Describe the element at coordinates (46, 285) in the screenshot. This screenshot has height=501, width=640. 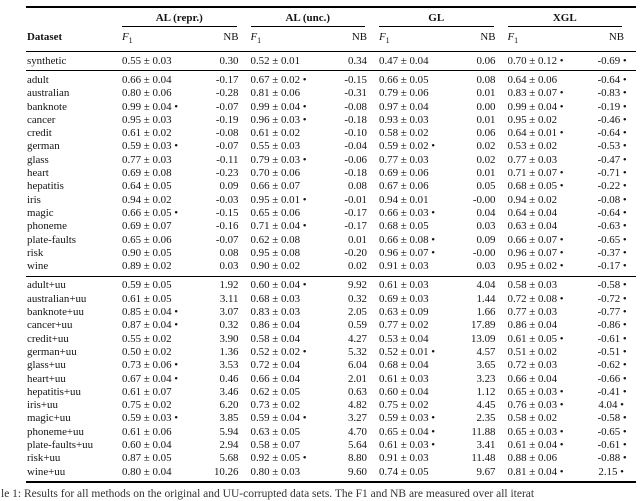
I see `dataset-name: adult+uu` at that location.